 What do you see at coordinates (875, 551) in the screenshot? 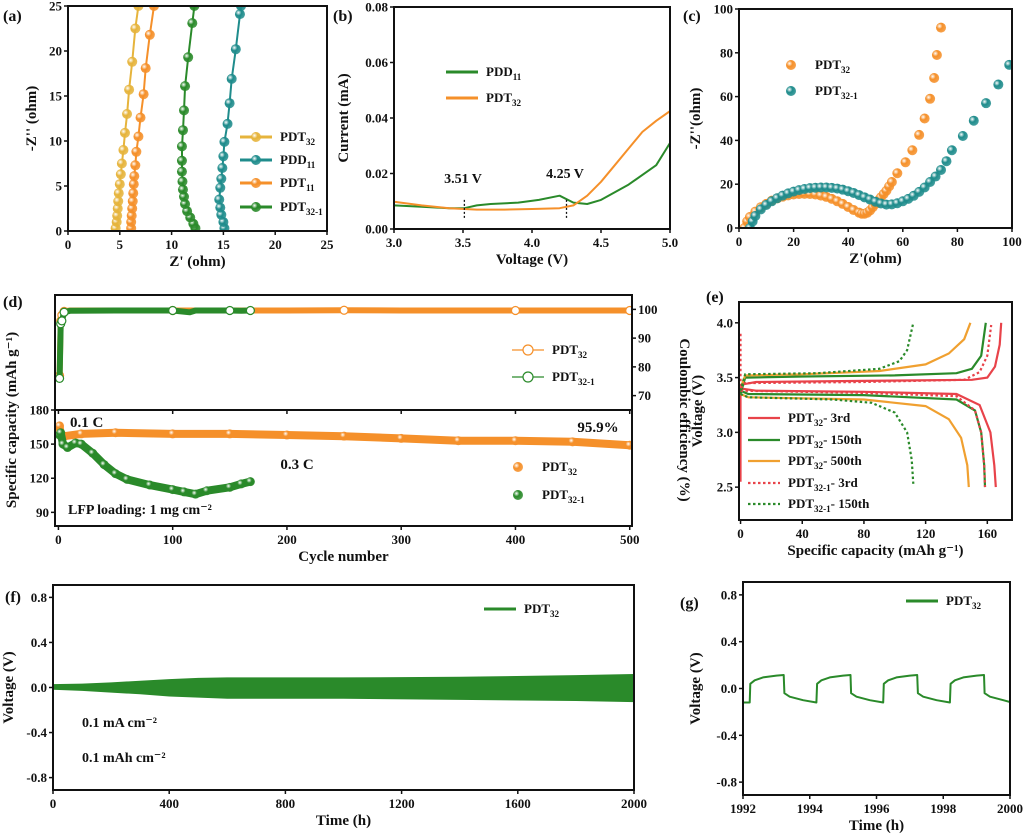
I see `x-axis-title: Specific capacity (mAh g⁻¹)` at bounding box center [875, 551].